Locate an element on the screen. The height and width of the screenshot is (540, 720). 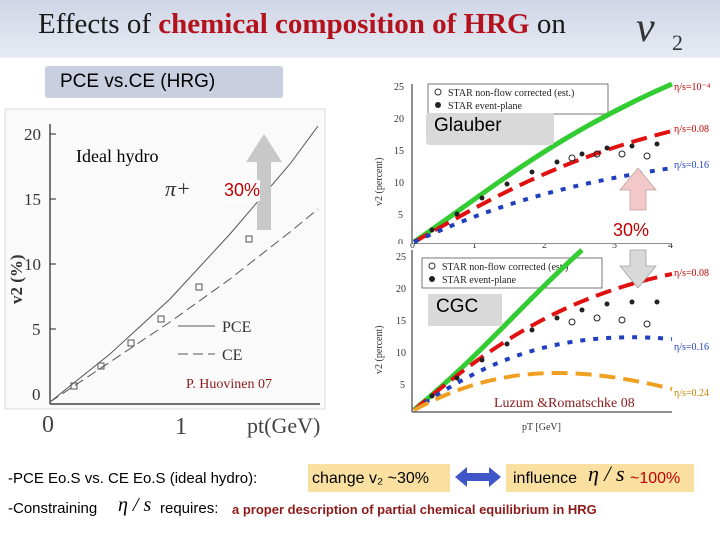
rb-ytick-25: 25 is located at coordinates (401, 257).